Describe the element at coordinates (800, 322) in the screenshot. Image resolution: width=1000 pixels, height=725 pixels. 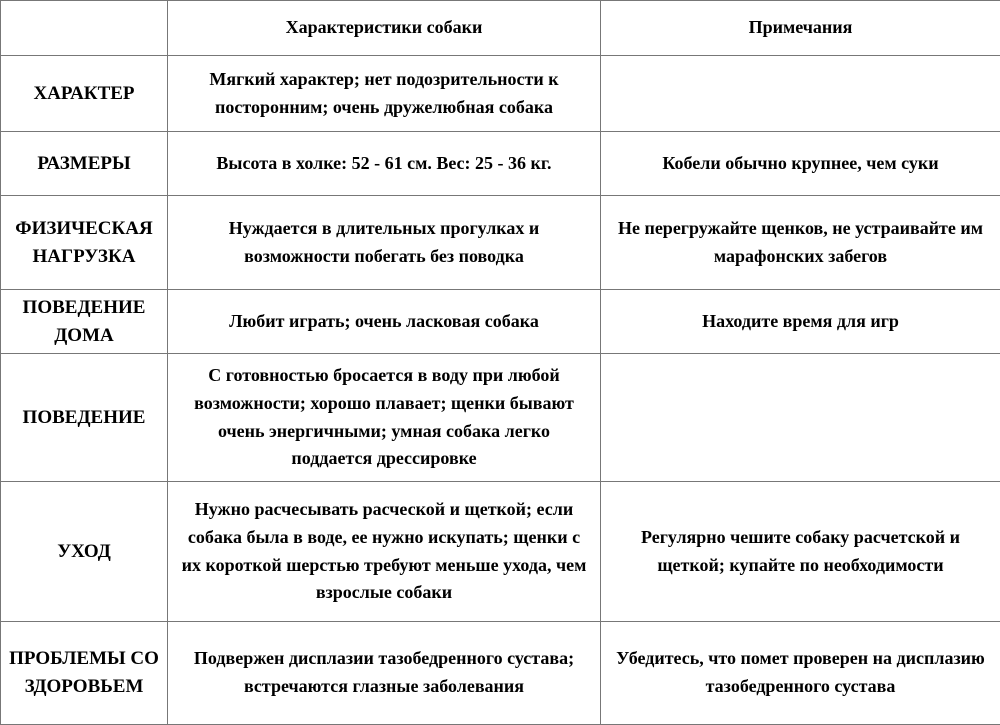
I see `cell-home-behavior-notes: Находите время для игр` at that location.